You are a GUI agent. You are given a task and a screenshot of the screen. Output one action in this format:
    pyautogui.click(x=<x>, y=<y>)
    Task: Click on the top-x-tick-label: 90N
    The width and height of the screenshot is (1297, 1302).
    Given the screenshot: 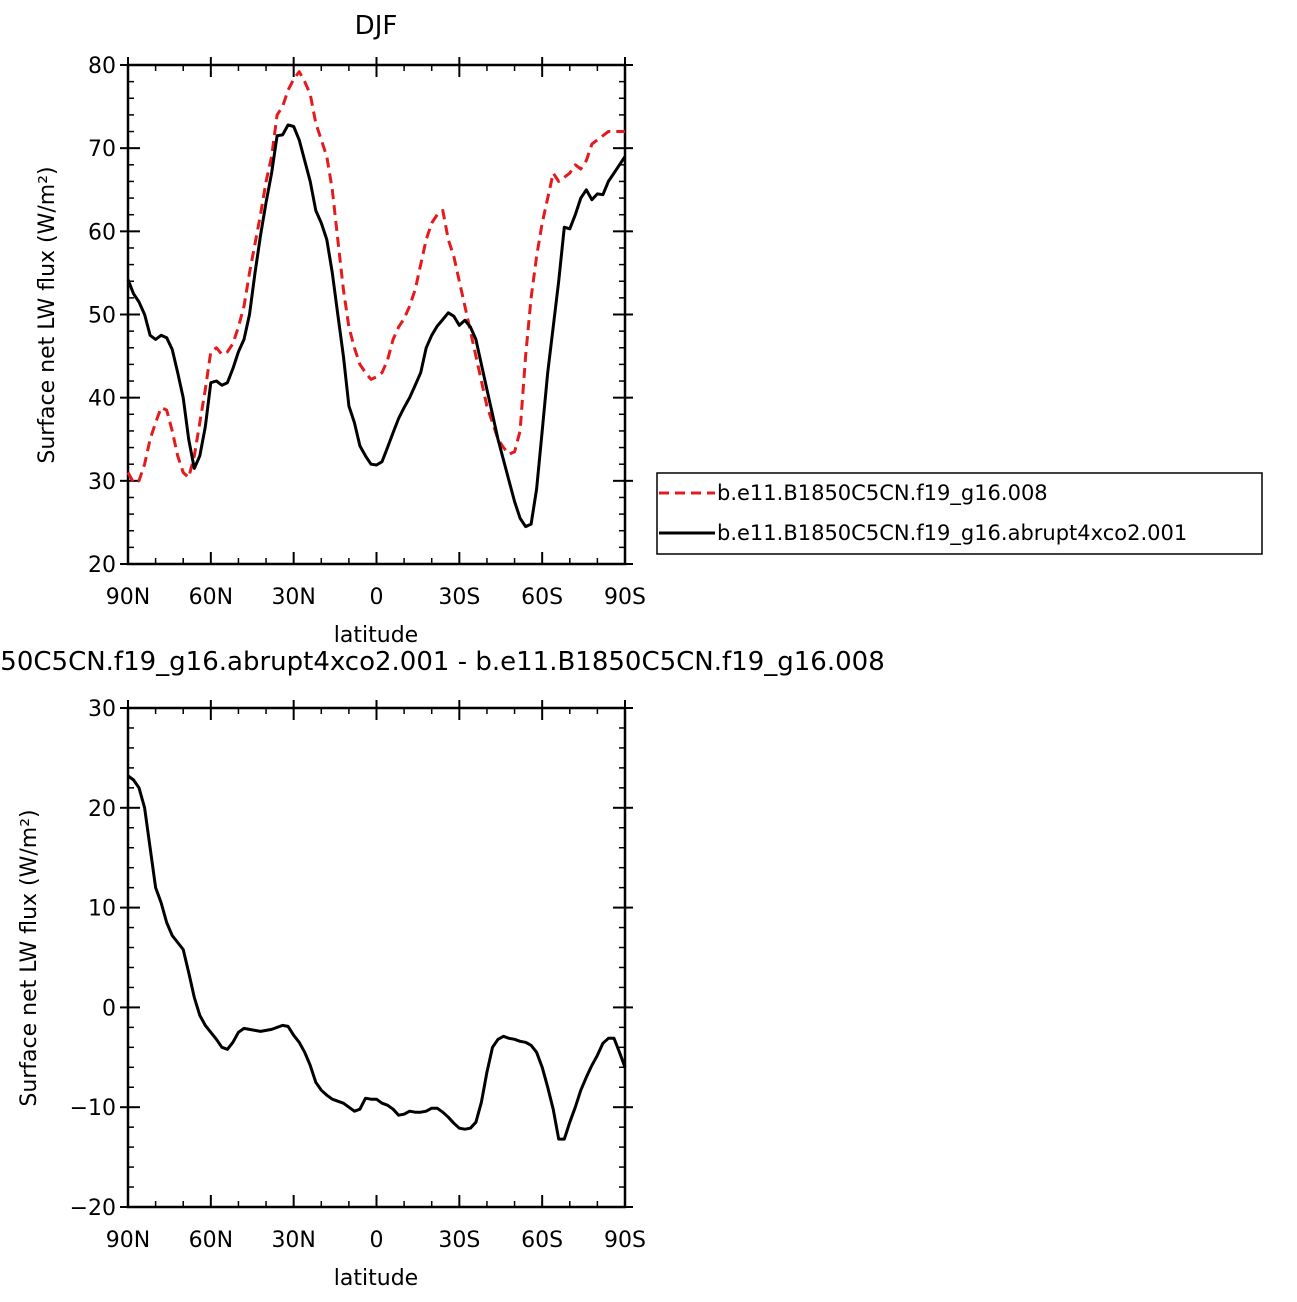 What is the action you would take?
    pyautogui.click(x=128, y=597)
    